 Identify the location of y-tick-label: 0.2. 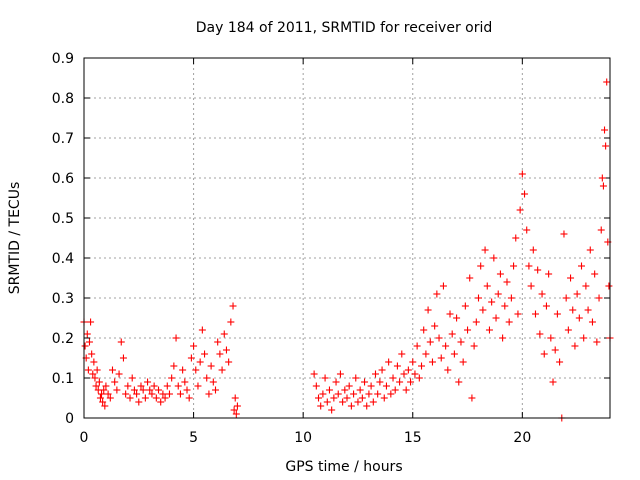
(63, 339).